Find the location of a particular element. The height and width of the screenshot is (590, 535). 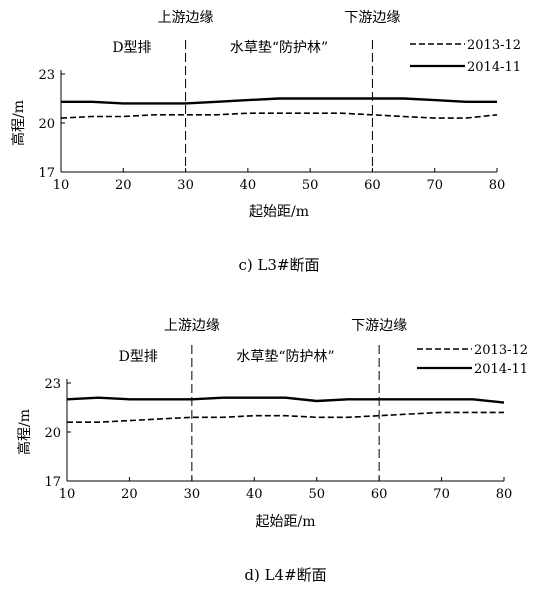

panel2-y-tick-label: 23 is located at coordinates (52, 384).